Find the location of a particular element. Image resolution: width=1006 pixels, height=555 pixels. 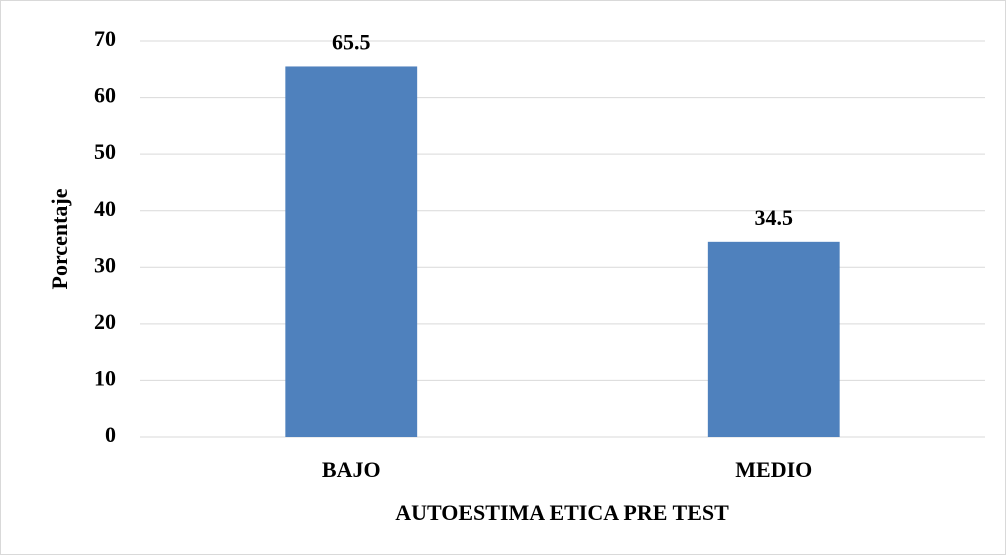

y-tick-label: 30 is located at coordinates (105, 264).